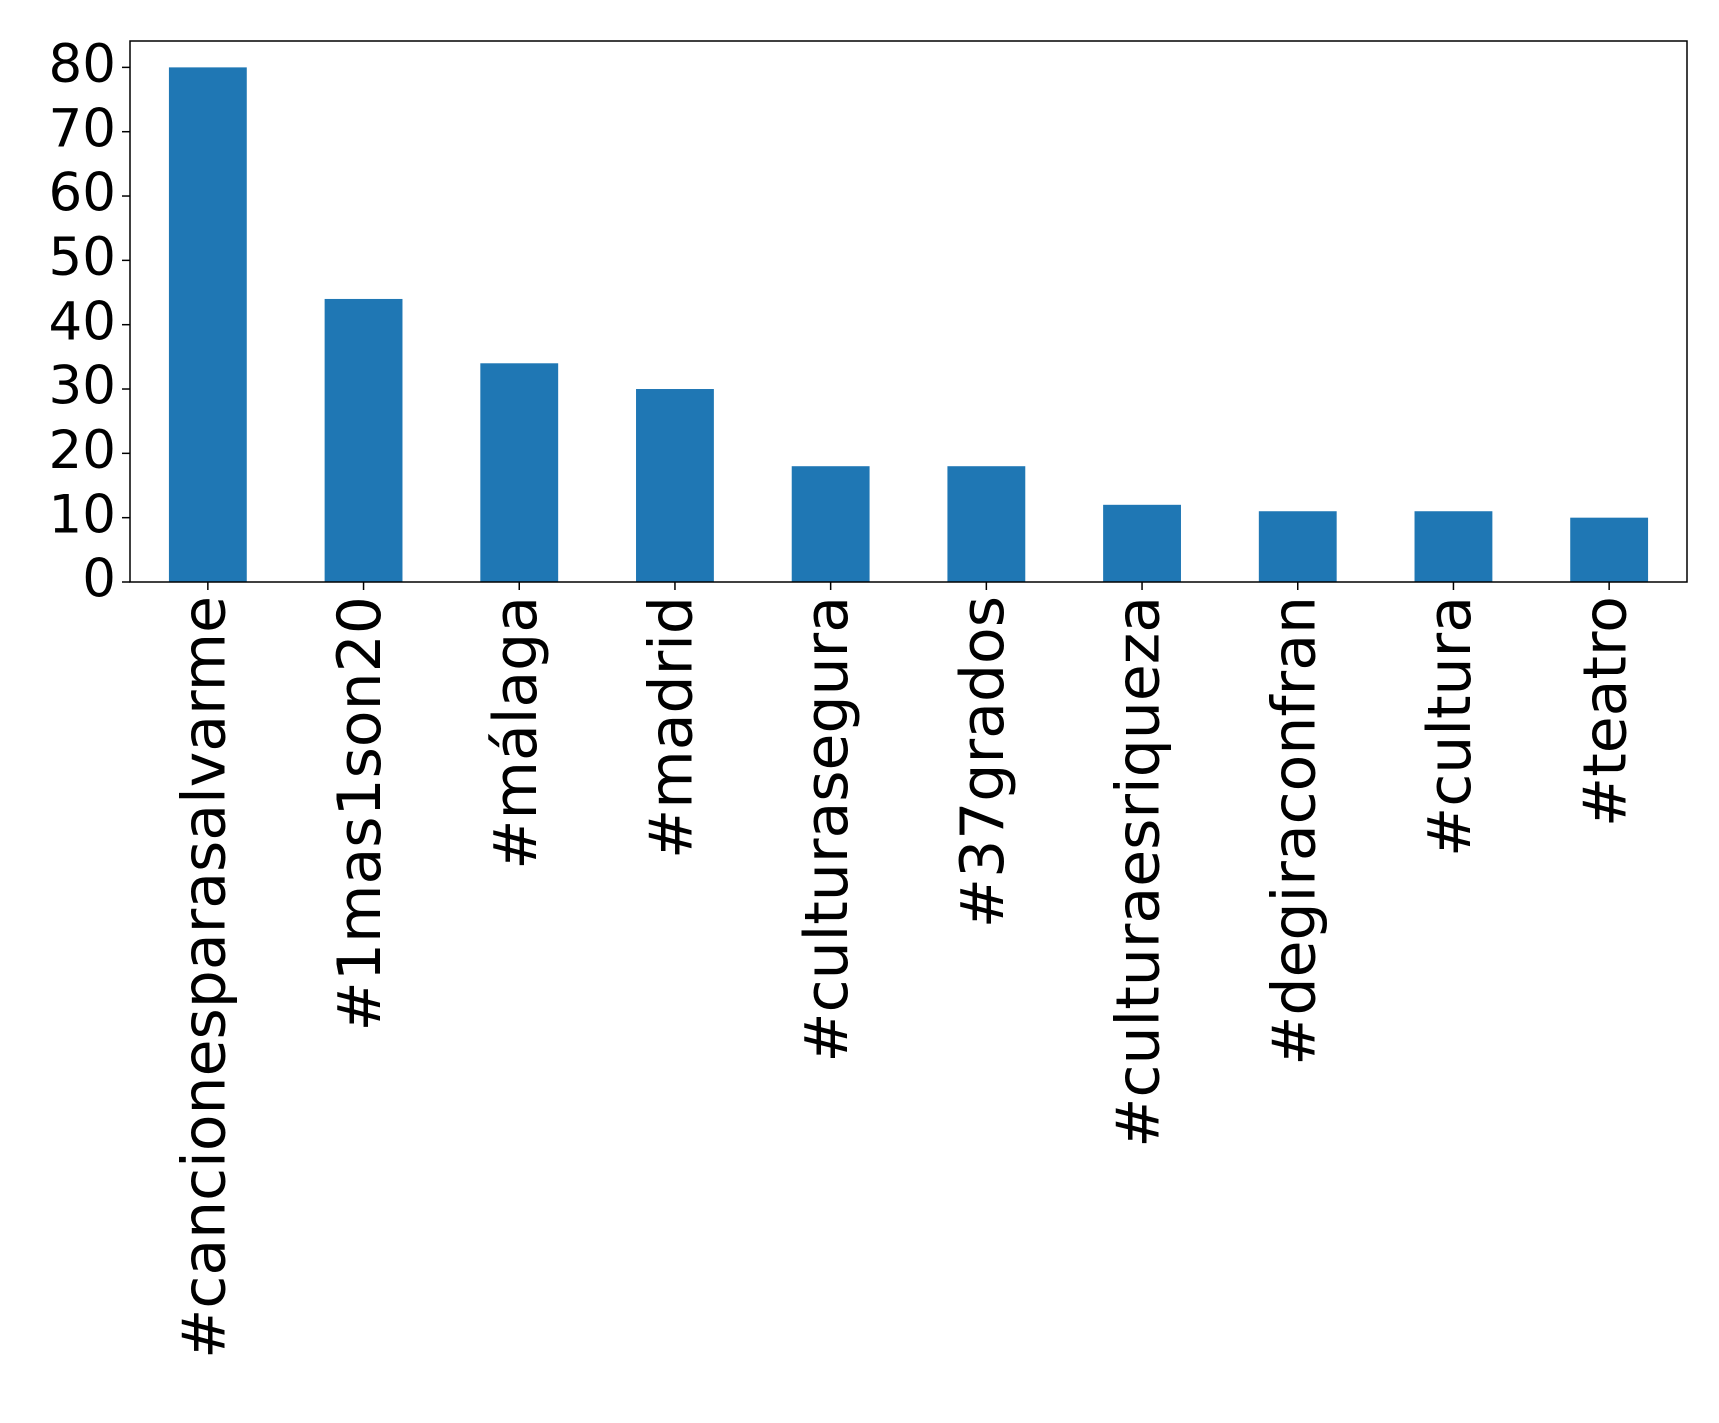 The image size is (1719, 1423). What do you see at coordinates (672, 727) in the screenshot?
I see `x-tick-label: #madrid` at bounding box center [672, 727].